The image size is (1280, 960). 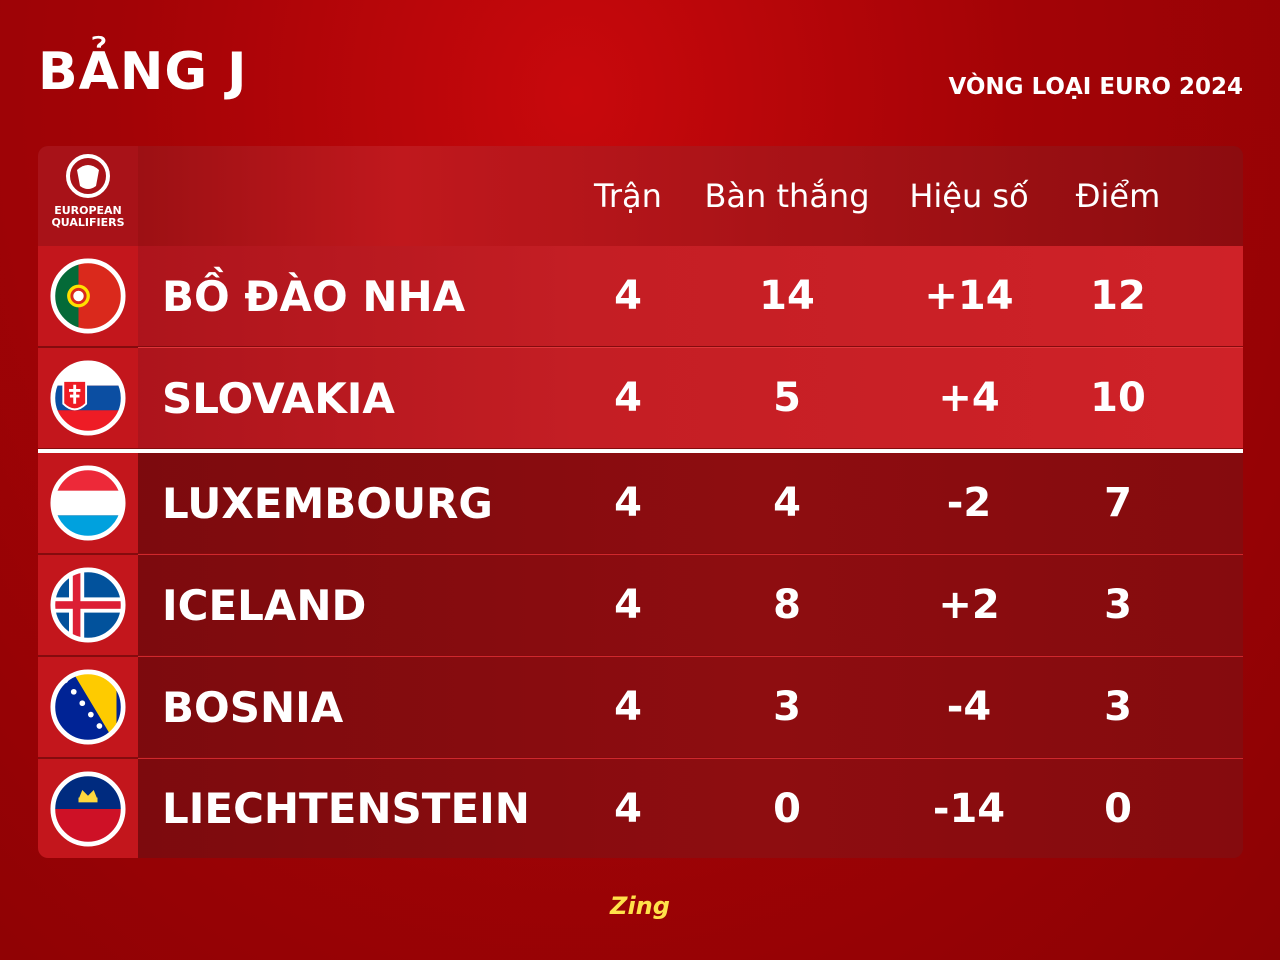 What do you see at coordinates (787, 398) in the screenshot?
I see `stat: 5` at bounding box center [787, 398].